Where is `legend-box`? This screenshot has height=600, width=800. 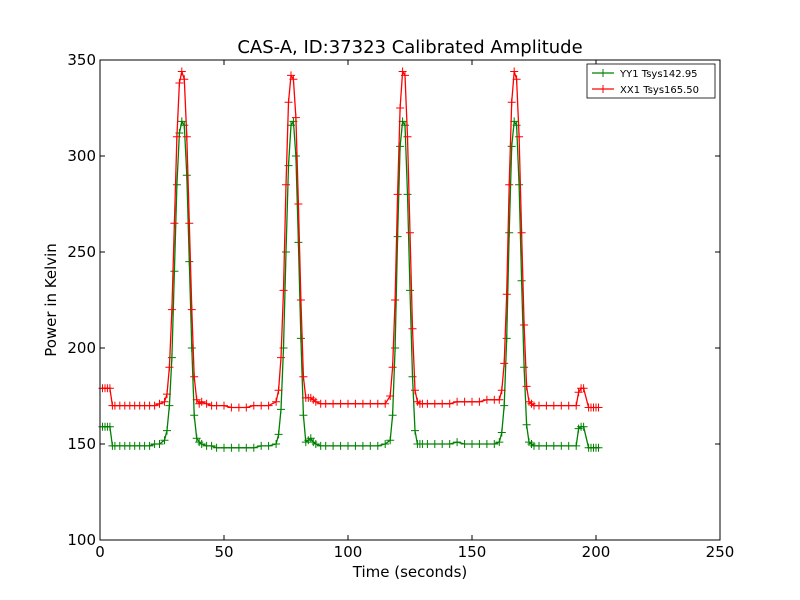 legend-box is located at coordinates (651, 81).